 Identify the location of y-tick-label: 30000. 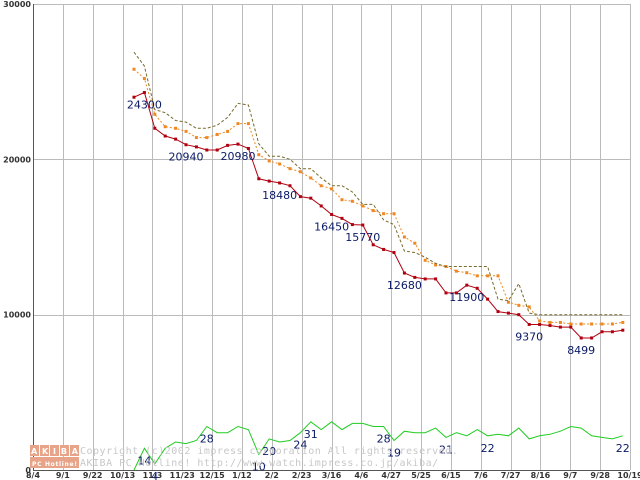
(17, 4).